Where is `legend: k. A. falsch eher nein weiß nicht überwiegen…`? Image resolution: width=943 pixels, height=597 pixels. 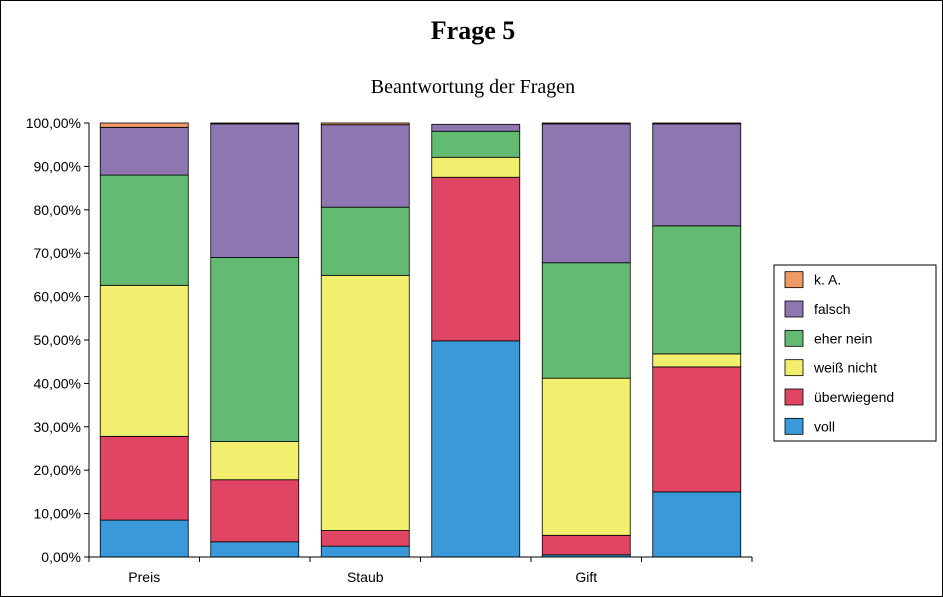 legend: k. A. falsch eher nein weiß nicht überwiegen… is located at coordinates (855, 353).